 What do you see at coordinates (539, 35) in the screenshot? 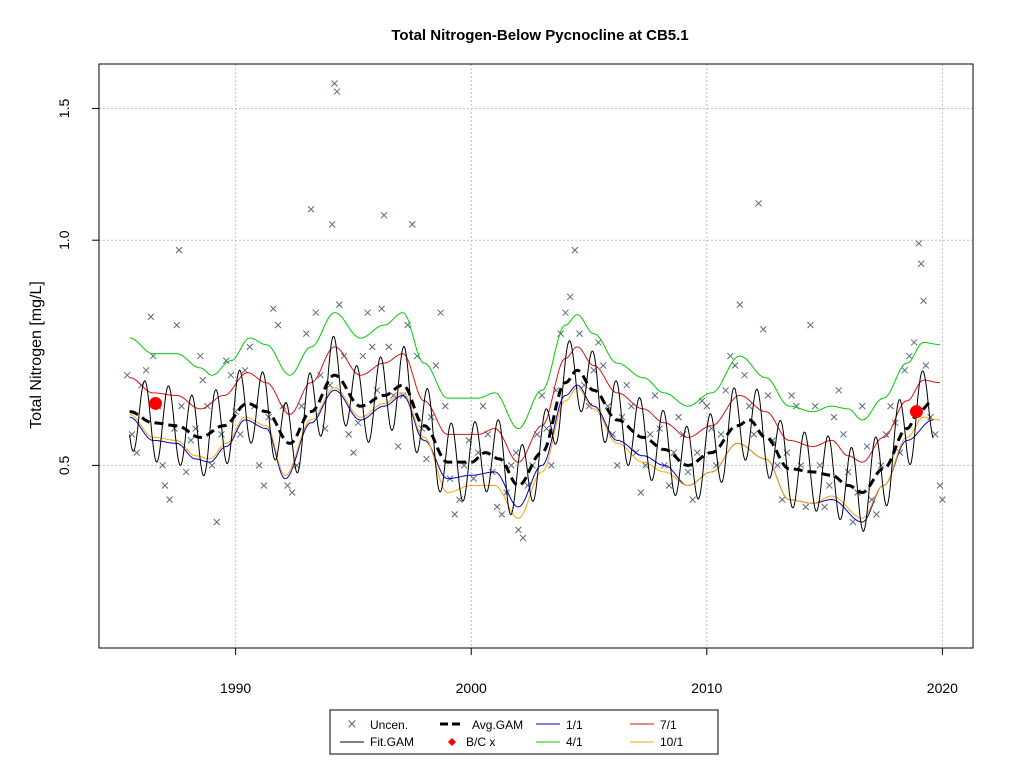
I see `chart-title: Total Nitrogen-Below Pycnocline at CB5.1` at bounding box center [539, 35].